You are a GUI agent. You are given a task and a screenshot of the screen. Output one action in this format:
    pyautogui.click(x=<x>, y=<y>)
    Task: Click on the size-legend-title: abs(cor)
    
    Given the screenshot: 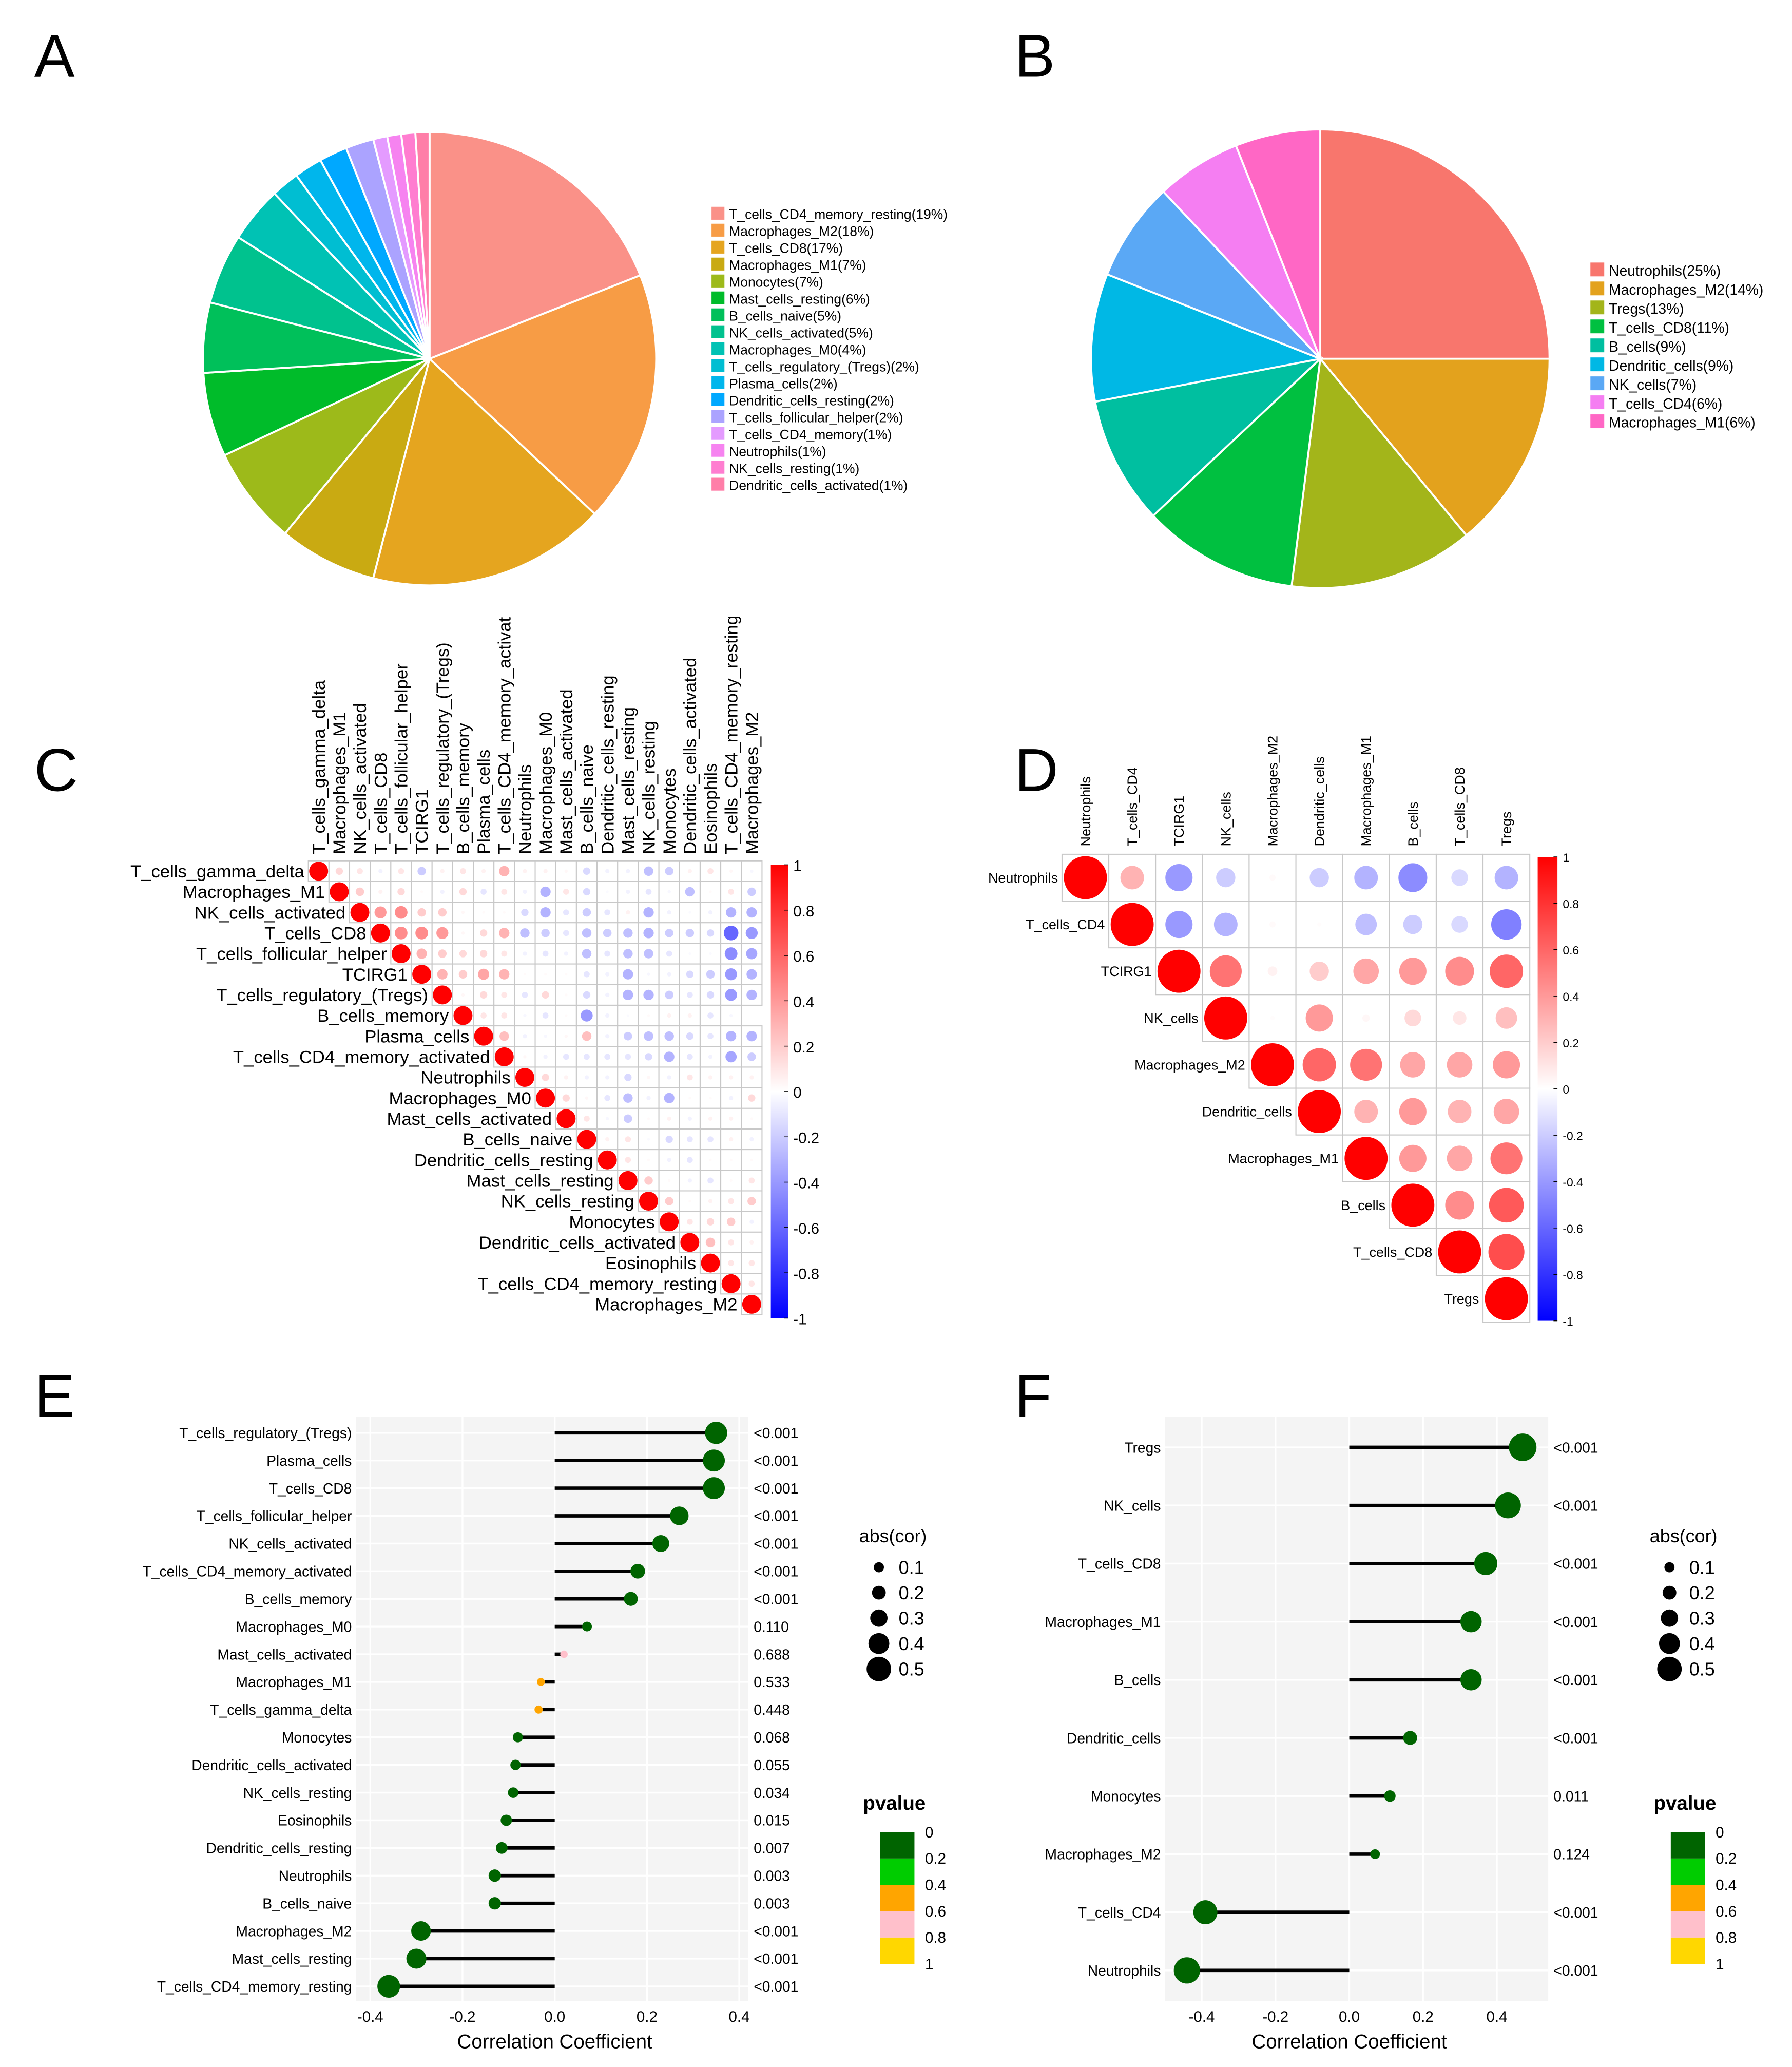 What is the action you would take?
    pyautogui.click(x=1684, y=1535)
    